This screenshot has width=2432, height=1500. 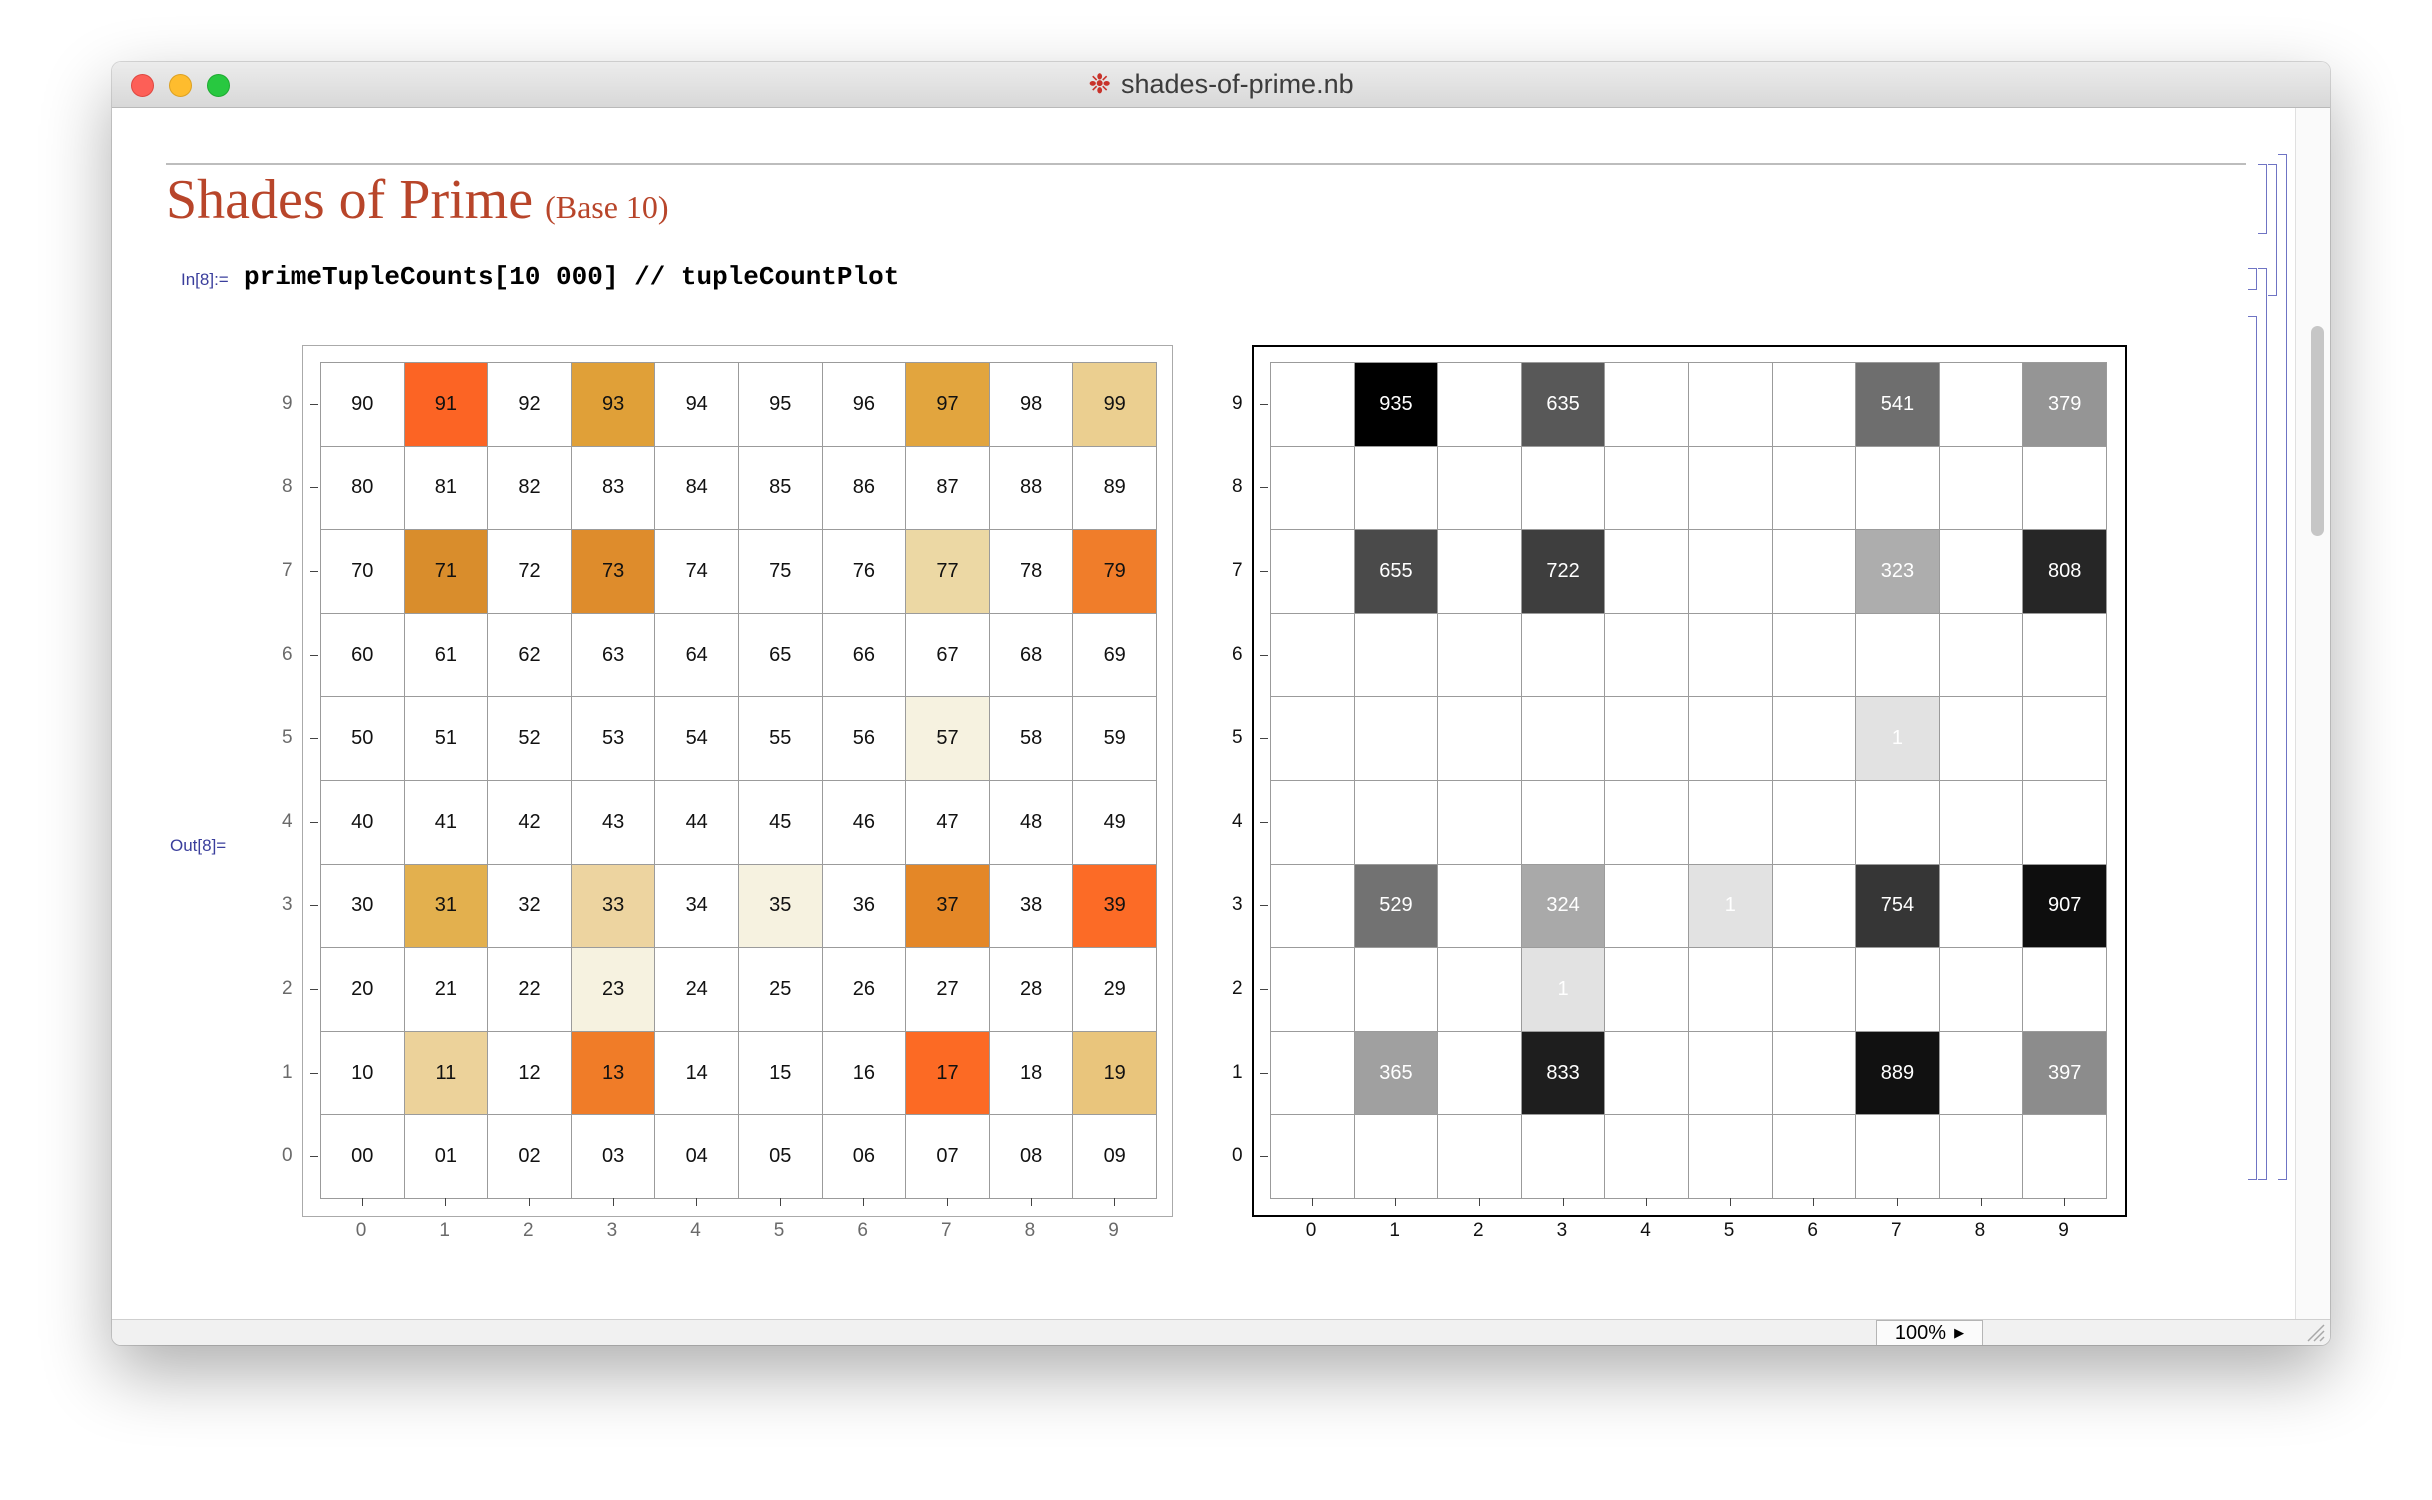 I want to click on mathematica-notebook-icon: ❉, so click(x=1099, y=84).